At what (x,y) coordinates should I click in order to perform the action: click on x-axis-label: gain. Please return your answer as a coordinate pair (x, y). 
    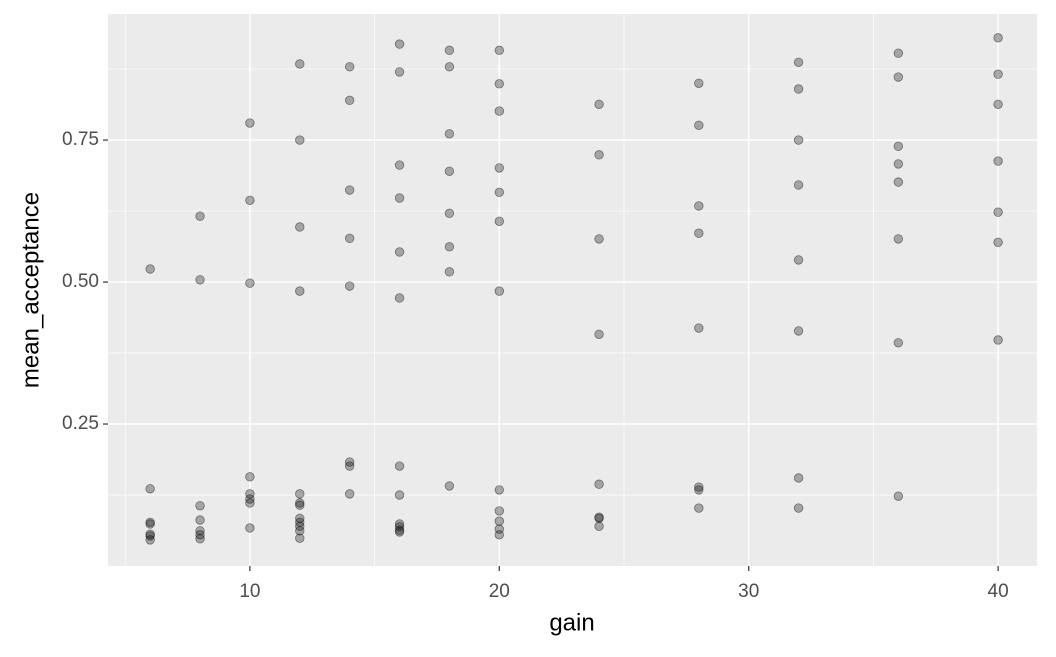
    Looking at the image, I should click on (571, 622).